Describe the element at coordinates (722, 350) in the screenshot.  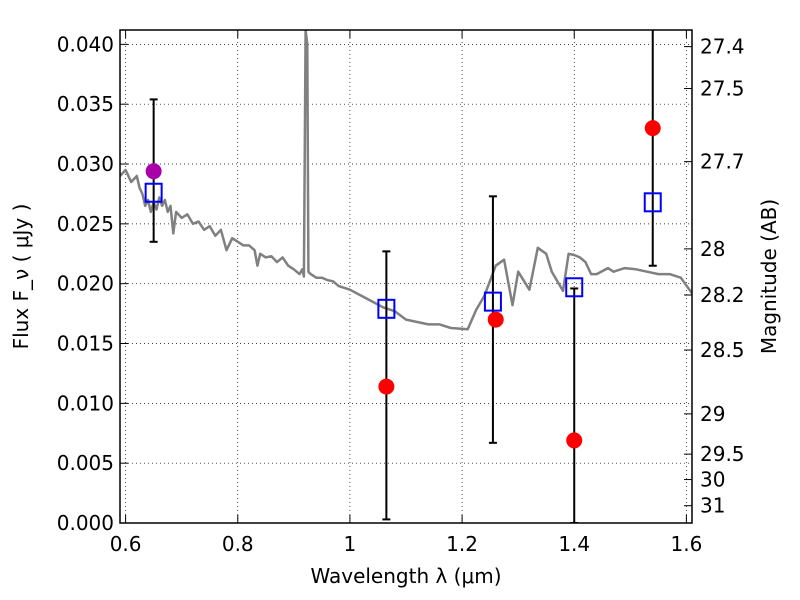
I see `right-tick-label: 28.5` at that location.